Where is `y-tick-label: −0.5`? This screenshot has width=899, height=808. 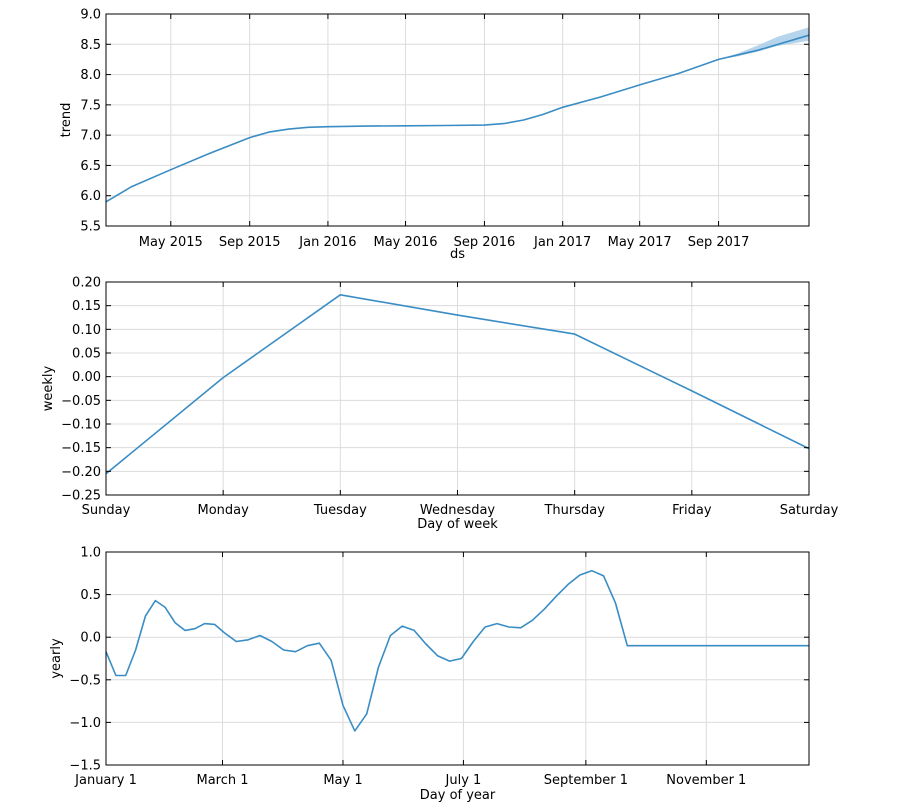 y-tick-label: −0.5 is located at coordinates (85, 680).